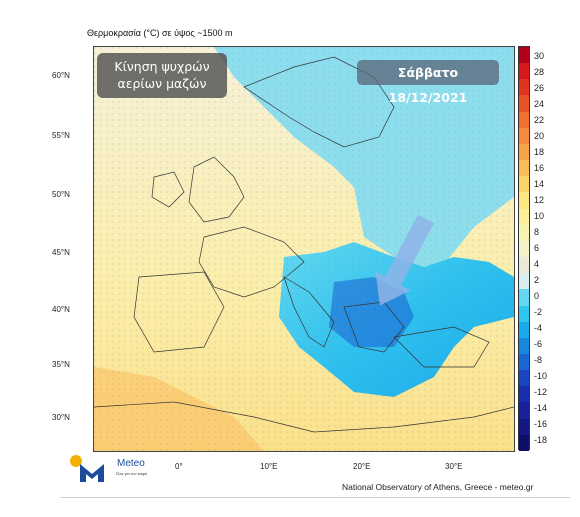 Image resolution: width=580 pixels, height=517 pixels. What do you see at coordinates (539, 216) in the screenshot?
I see `colorbar-label: 10` at bounding box center [539, 216].